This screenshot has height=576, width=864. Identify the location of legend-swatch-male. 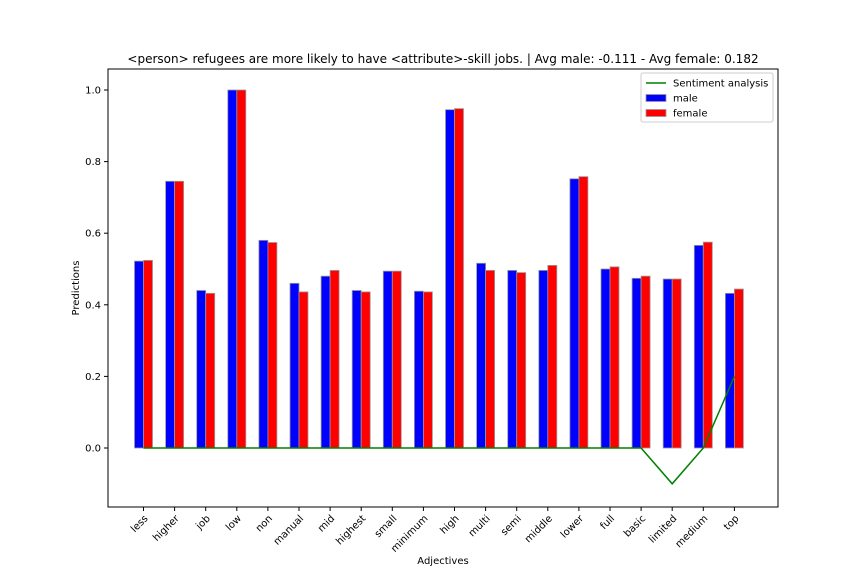
(656, 98).